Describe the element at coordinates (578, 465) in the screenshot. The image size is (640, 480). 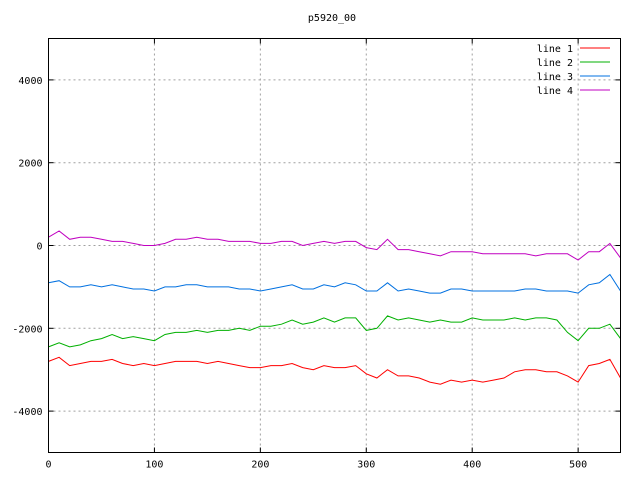
I see `x-tick-label: 500` at that location.